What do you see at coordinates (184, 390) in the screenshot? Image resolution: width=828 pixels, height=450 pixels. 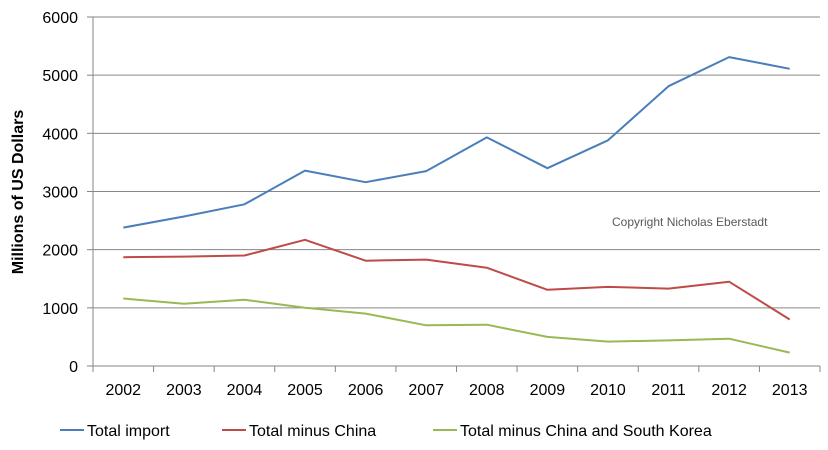 I see `x-tick-label: 2003` at bounding box center [184, 390].